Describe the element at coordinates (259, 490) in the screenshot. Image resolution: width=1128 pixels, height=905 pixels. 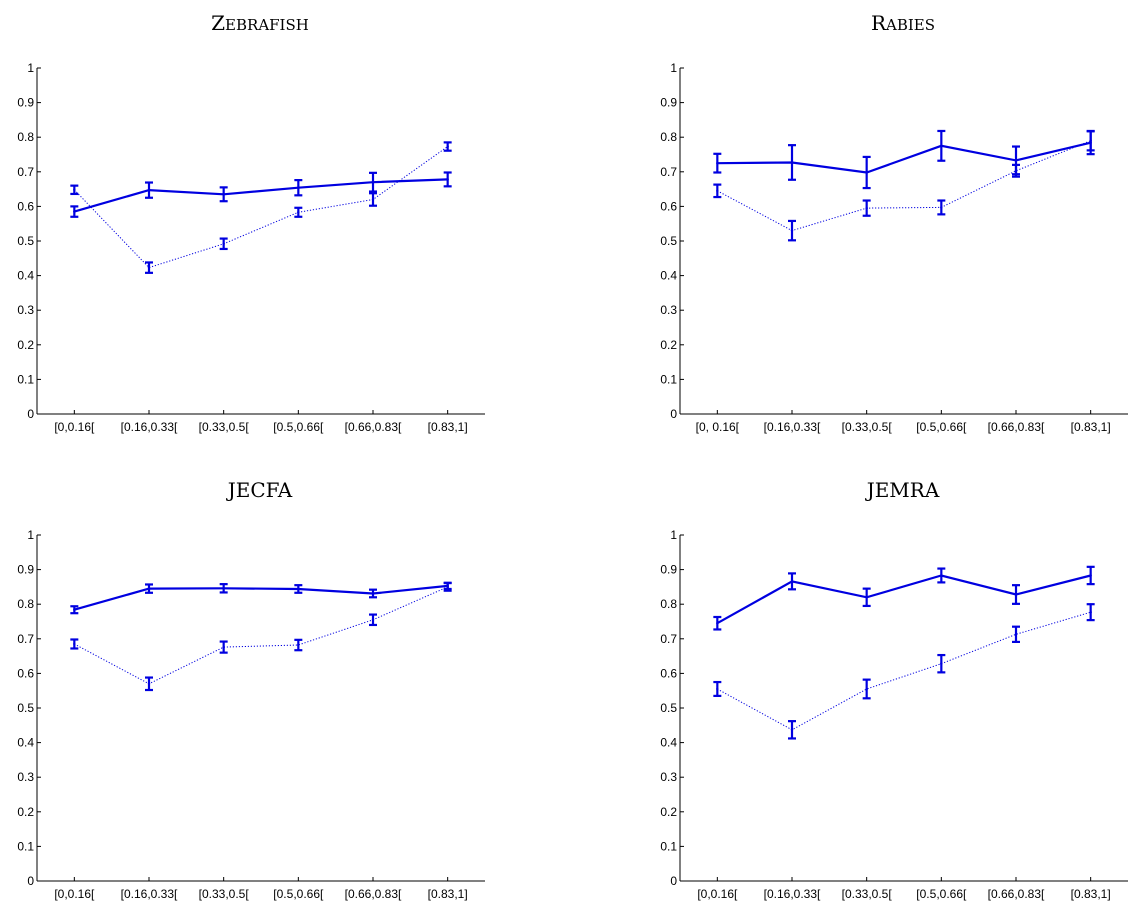
I see `chart-title: JECFA` at that location.